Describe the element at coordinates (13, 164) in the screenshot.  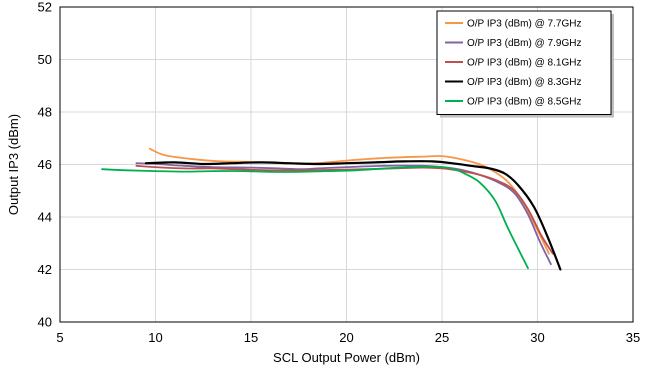
I see `y-axis-title: Output IP3 (dBm)` at that location.